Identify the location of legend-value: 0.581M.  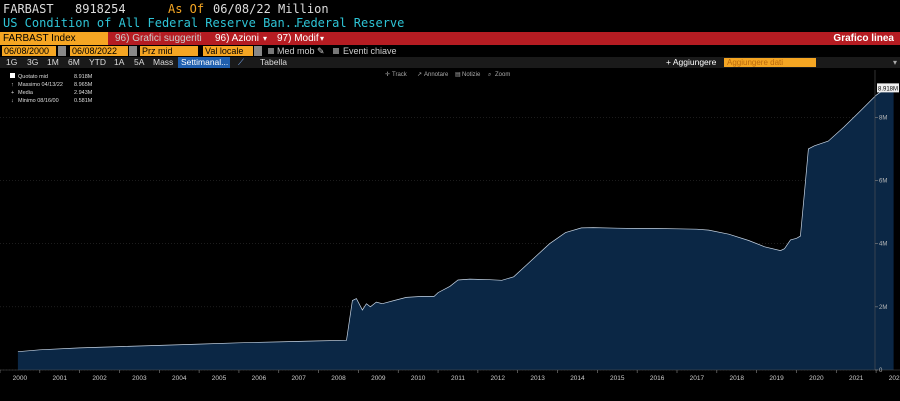
(83, 101).